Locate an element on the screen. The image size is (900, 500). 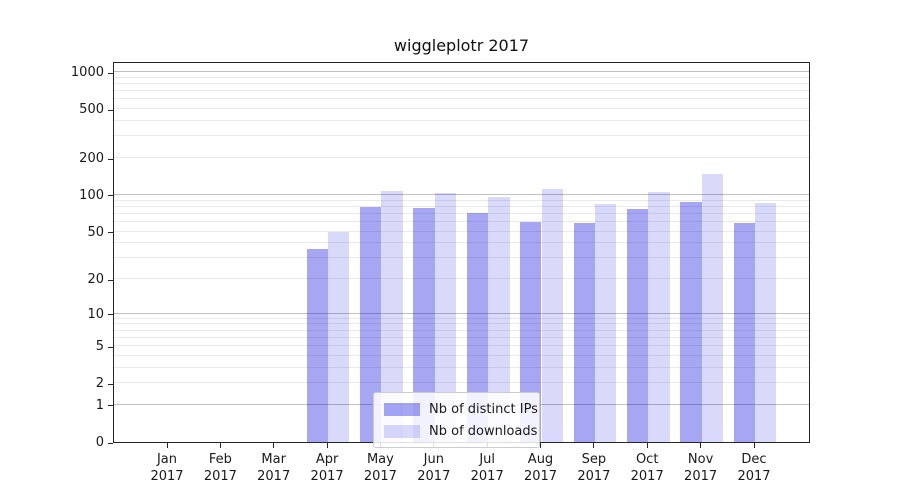
x-tick-label: Oct 2017 is located at coordinates (647, 468).